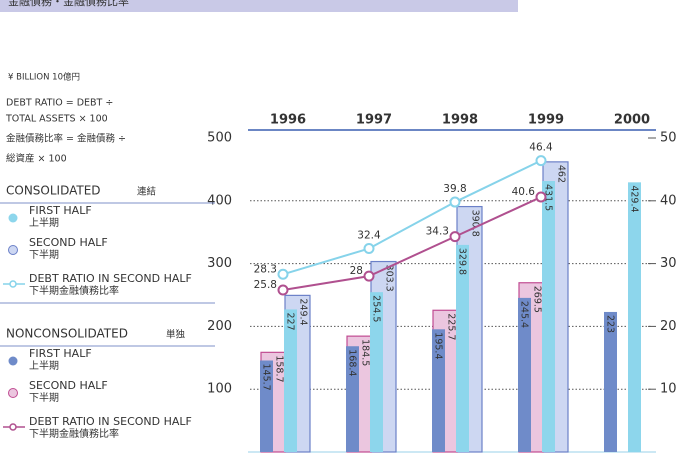  Describe the element at coordinates (303, 311) in the screenshot. I see `data-label: 249.4` at that location.